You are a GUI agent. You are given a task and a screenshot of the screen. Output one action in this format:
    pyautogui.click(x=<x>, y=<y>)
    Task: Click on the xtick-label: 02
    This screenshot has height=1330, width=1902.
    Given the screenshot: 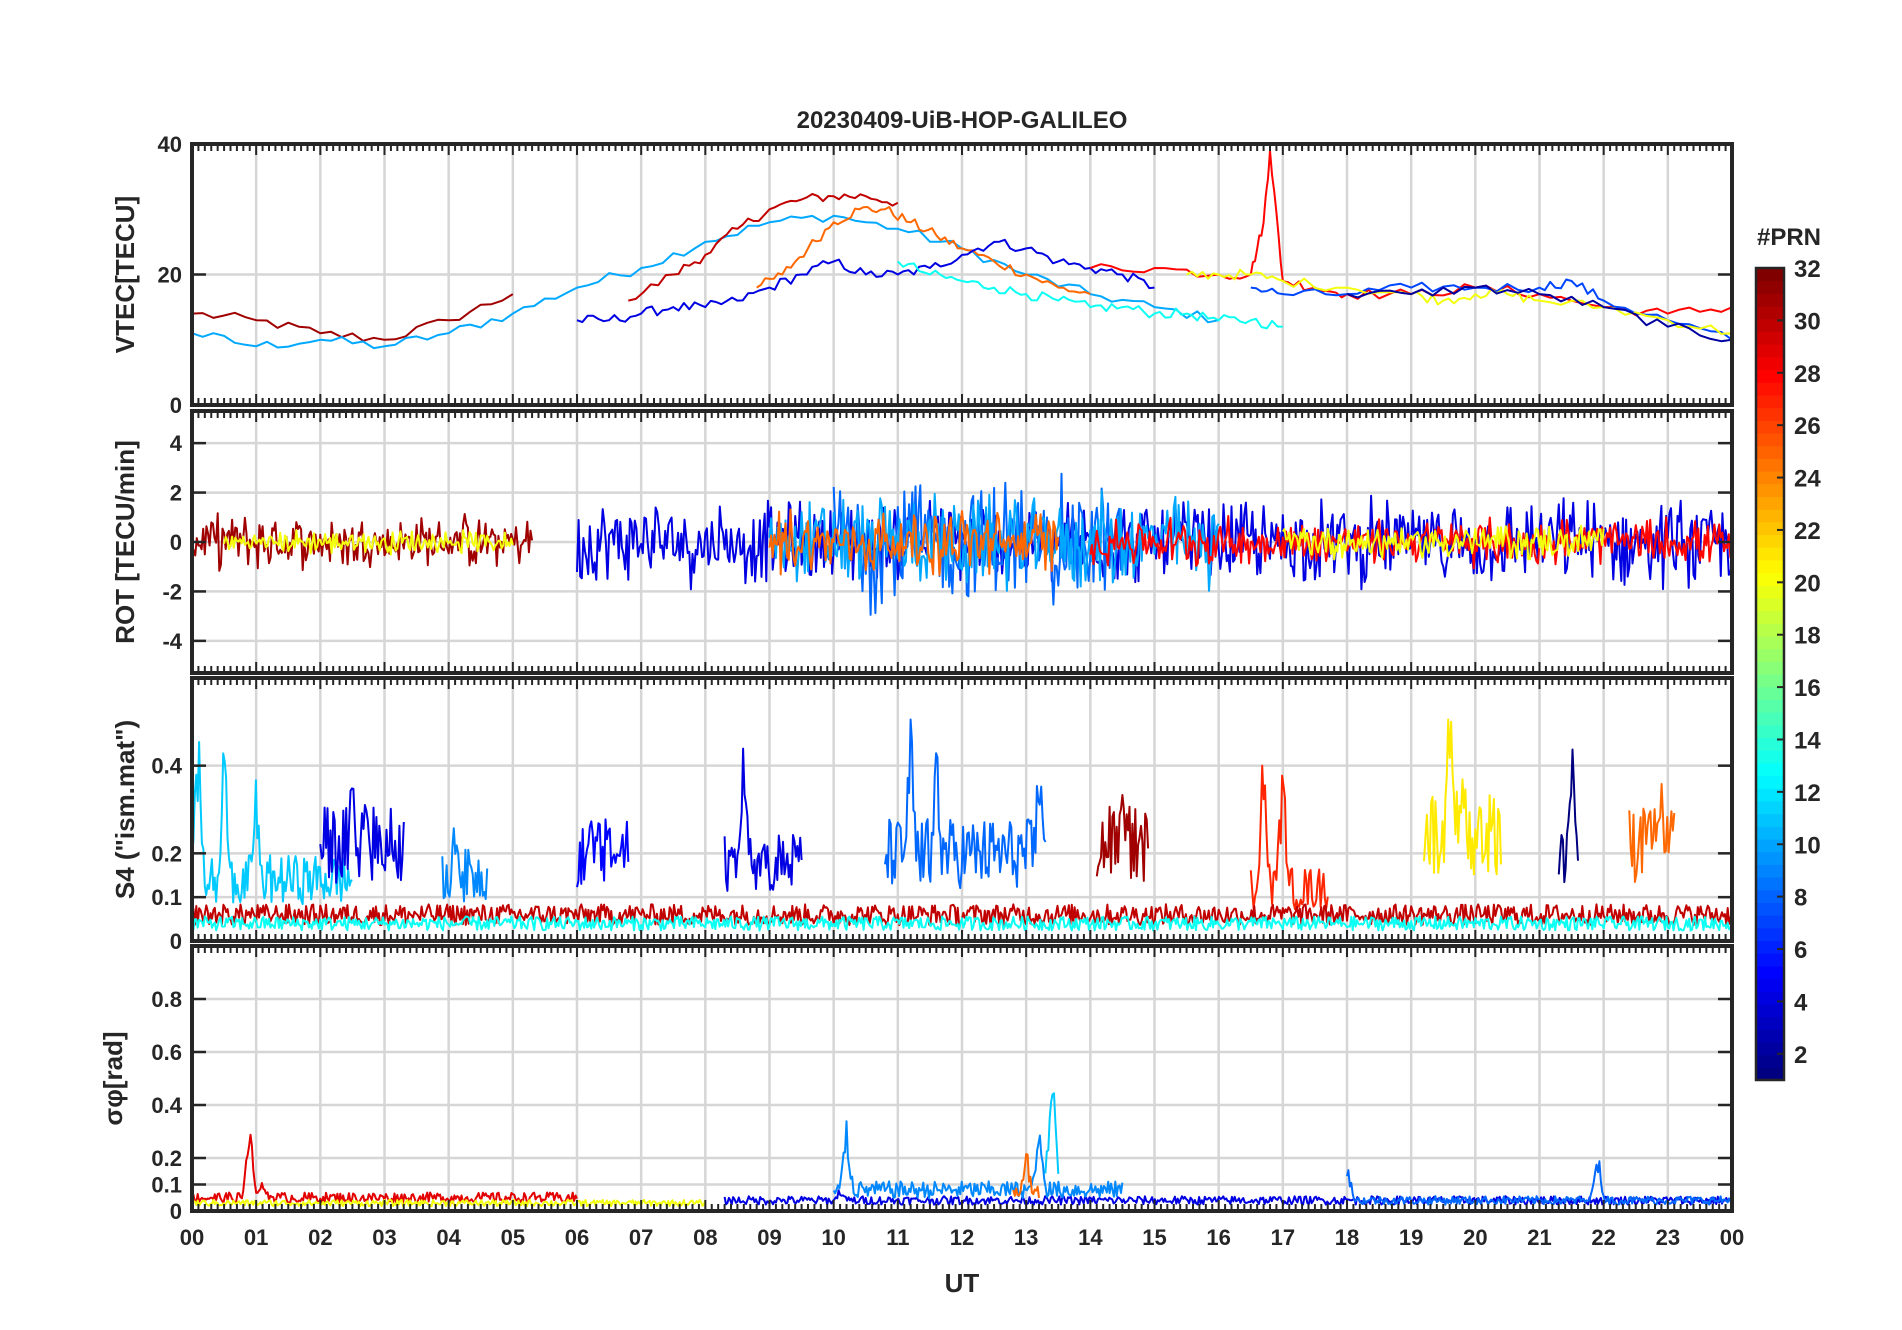 What is the action you would take?
    pyautogui.click(x=320, y=1237)
    